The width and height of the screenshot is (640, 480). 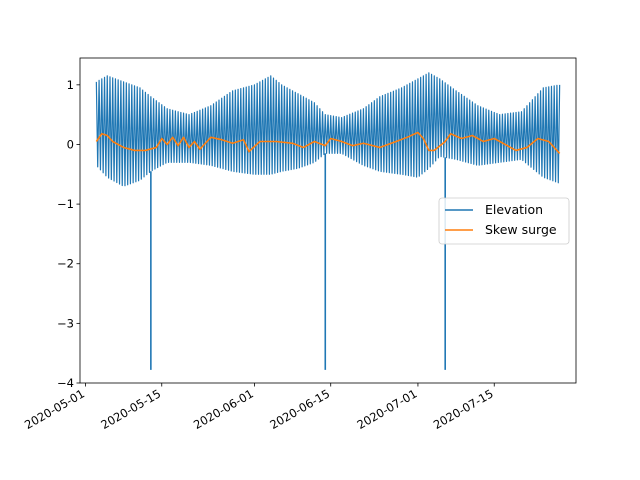 I want to click on y-tick-label: −3, so click(x=65, y=323).